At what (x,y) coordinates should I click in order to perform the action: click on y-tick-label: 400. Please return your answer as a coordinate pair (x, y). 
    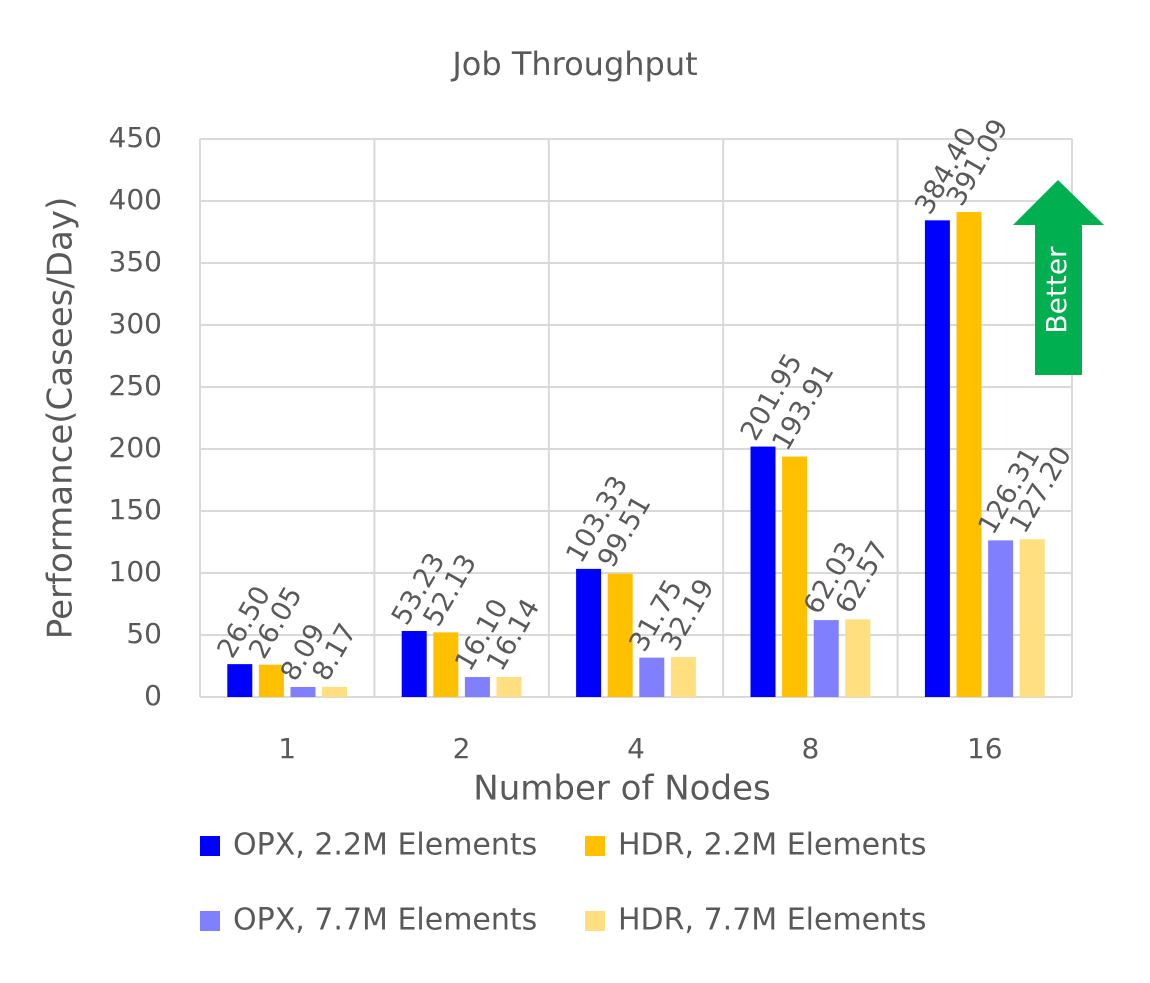
    Looking at the image, I should click on (135, 199).